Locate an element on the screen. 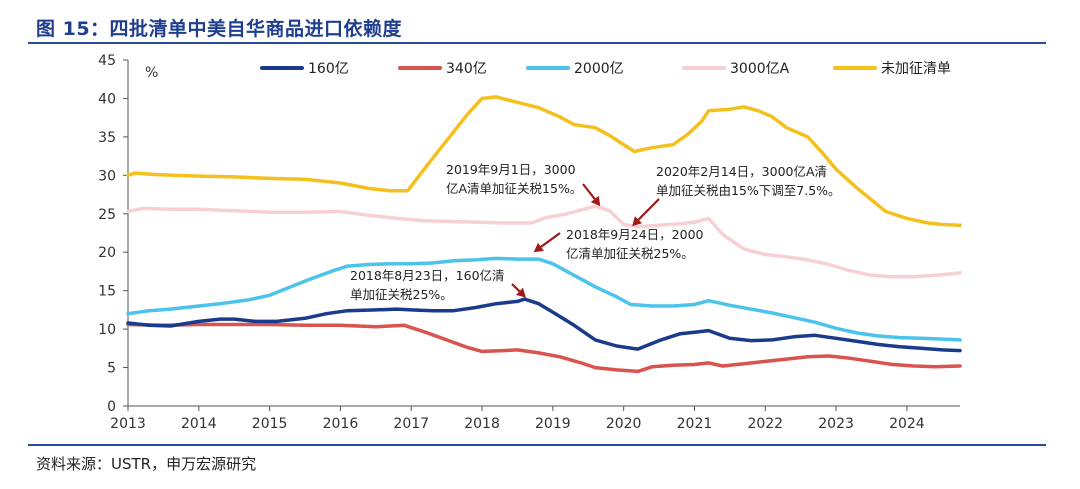  legend-label: 3000亿A is located at coordinates (760, 69).